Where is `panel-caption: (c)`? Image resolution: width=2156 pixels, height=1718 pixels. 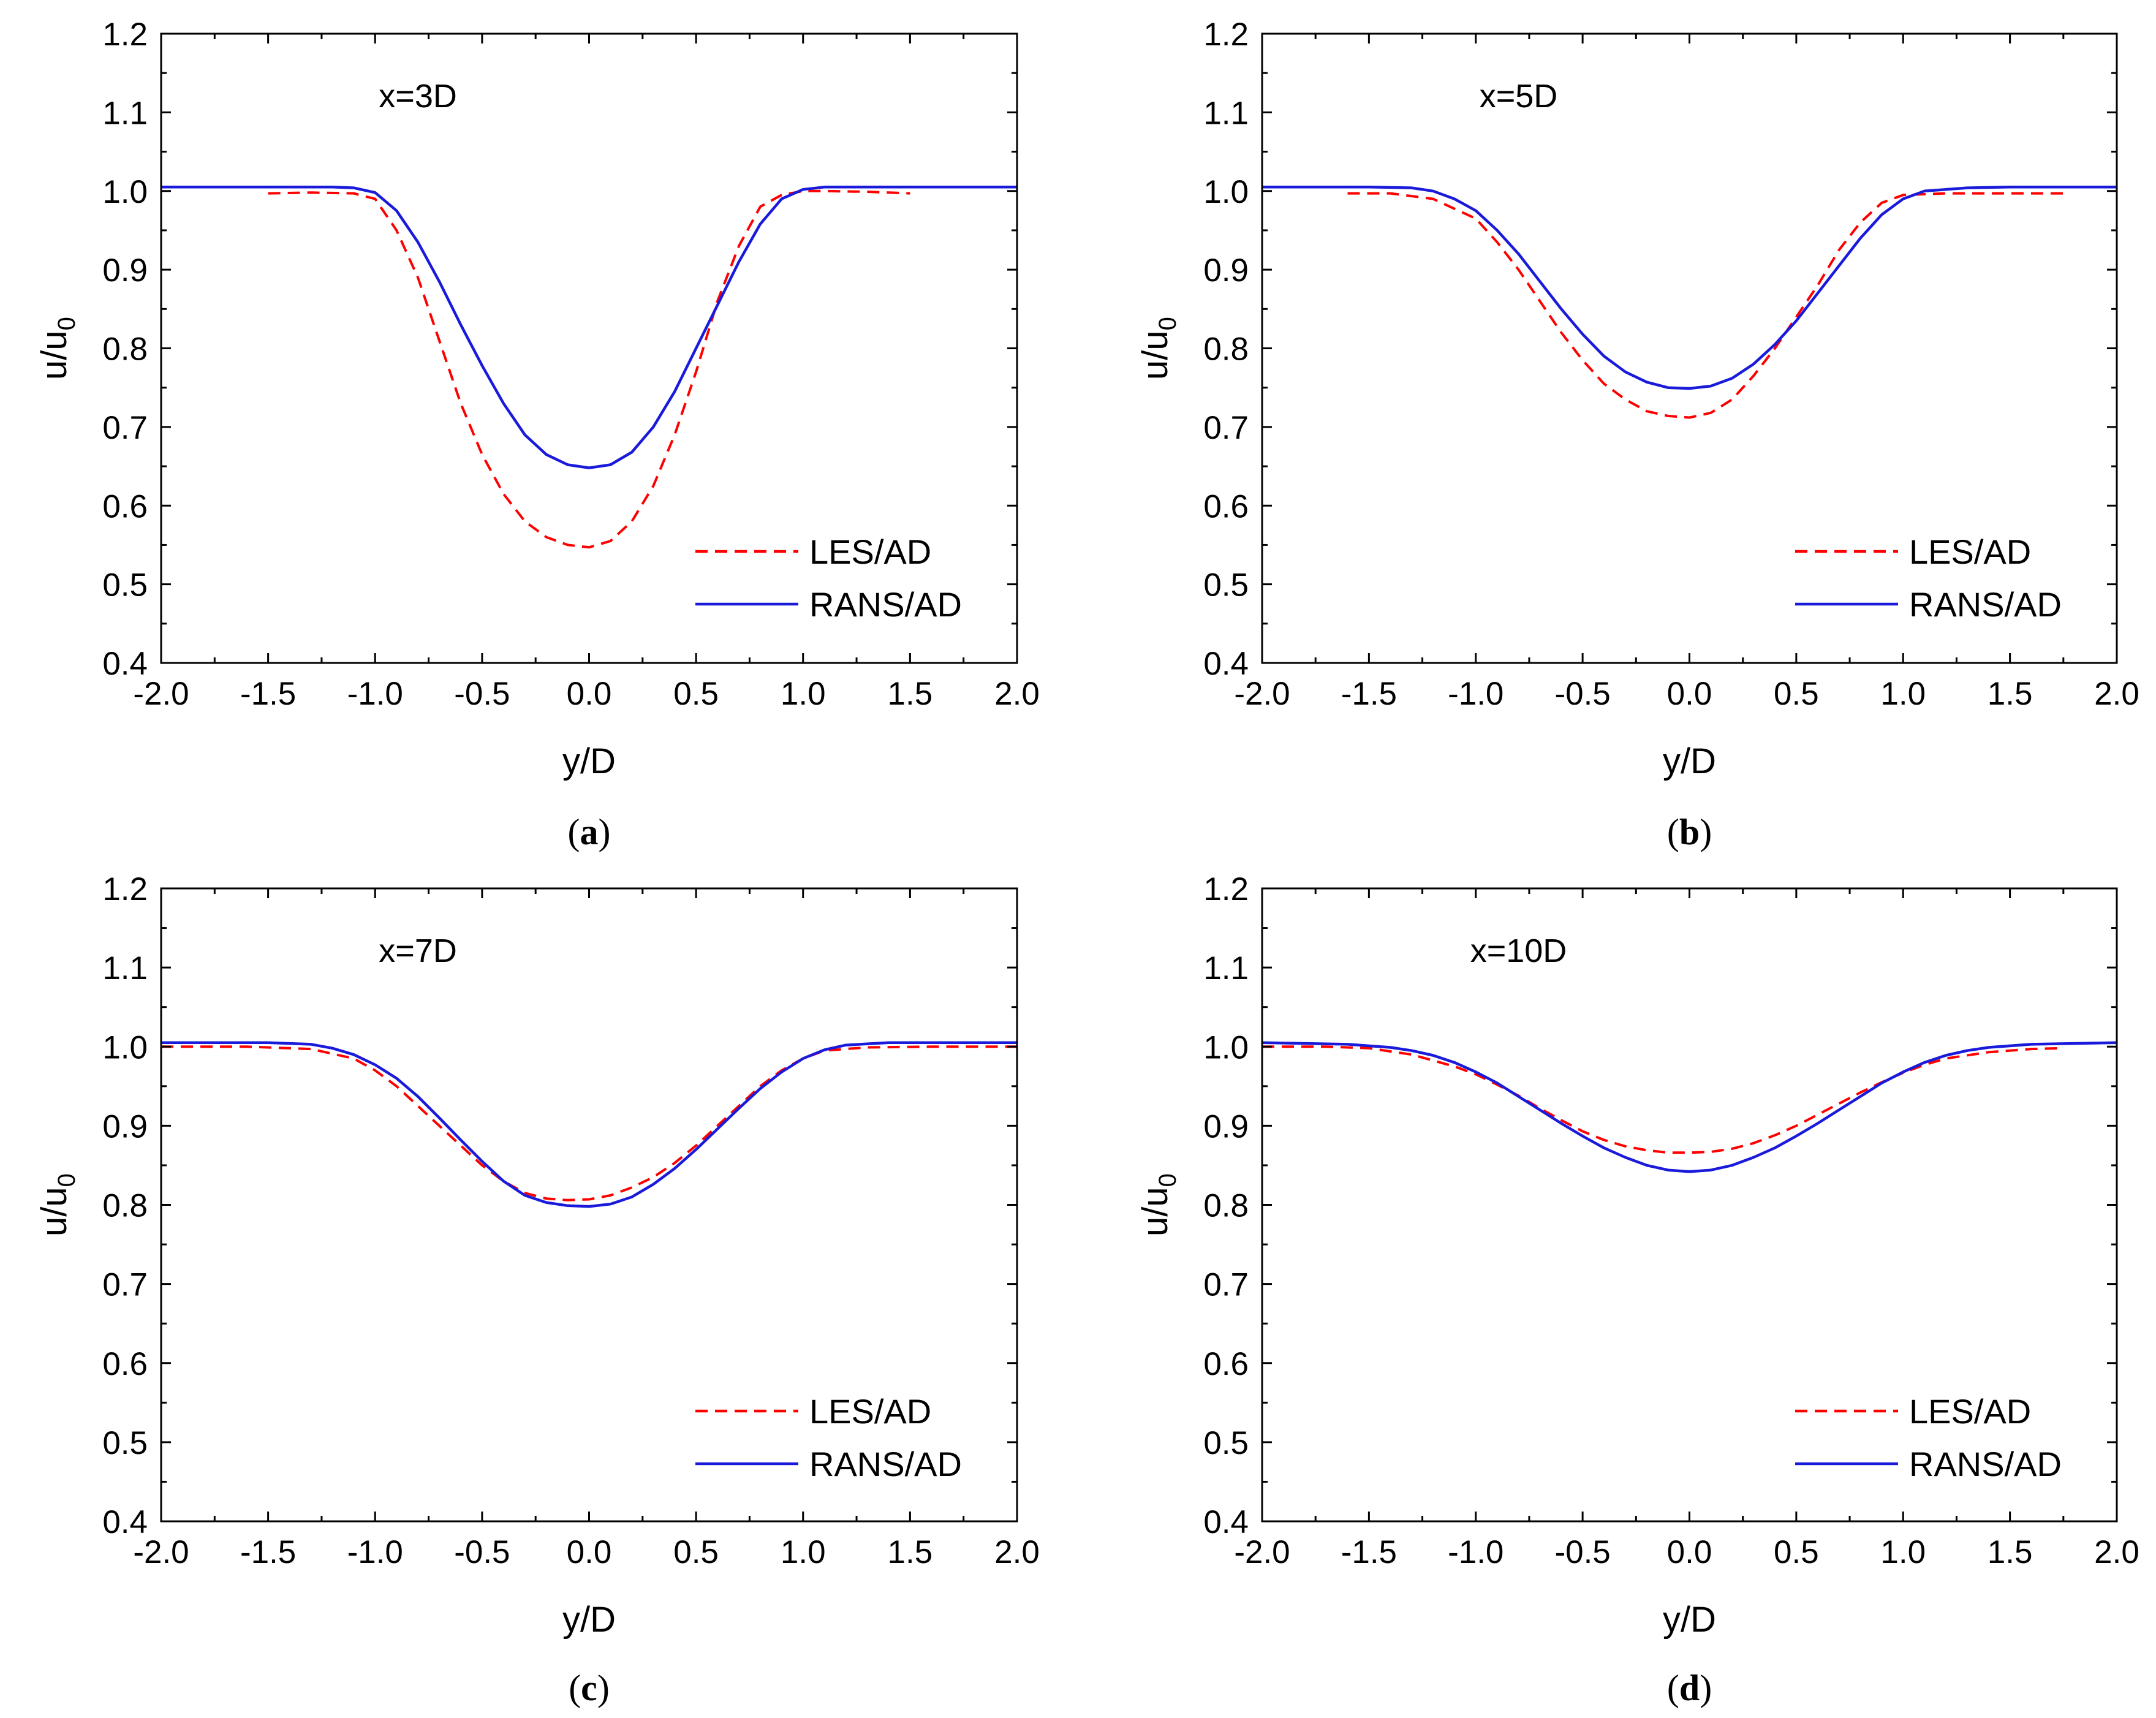 panel-caption: (c) is located at coordinates (589, 1688).